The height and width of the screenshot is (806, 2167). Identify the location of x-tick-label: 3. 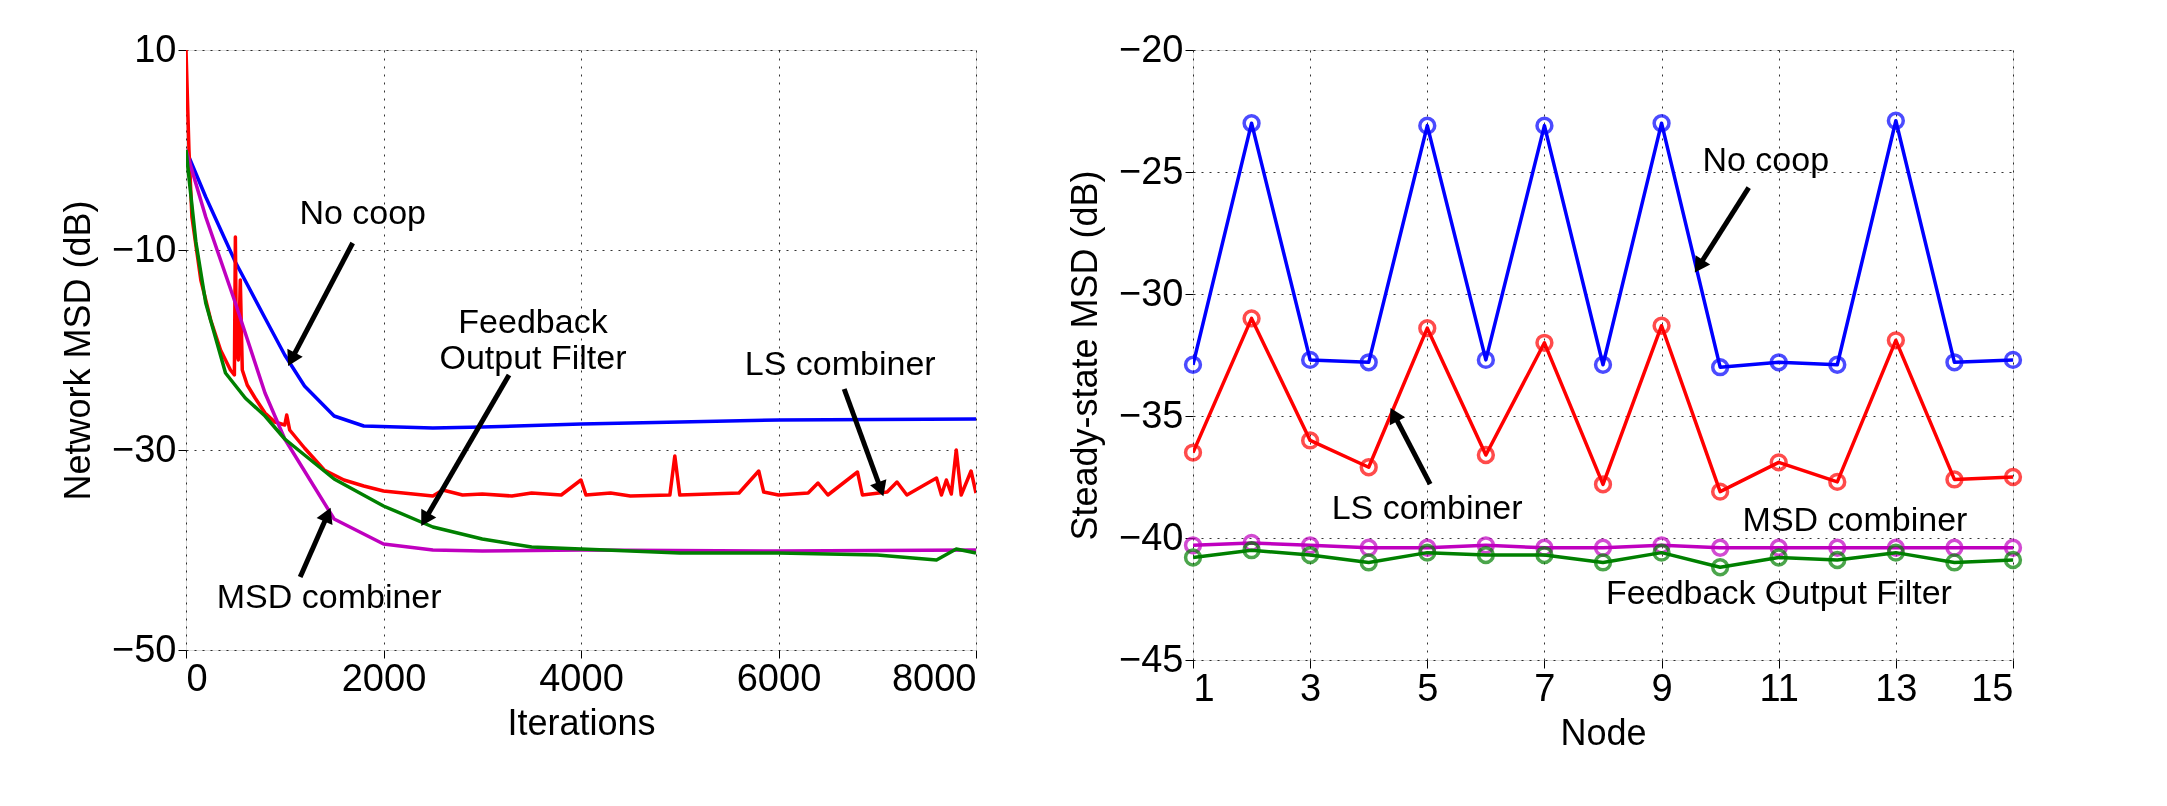
(1311, 687).